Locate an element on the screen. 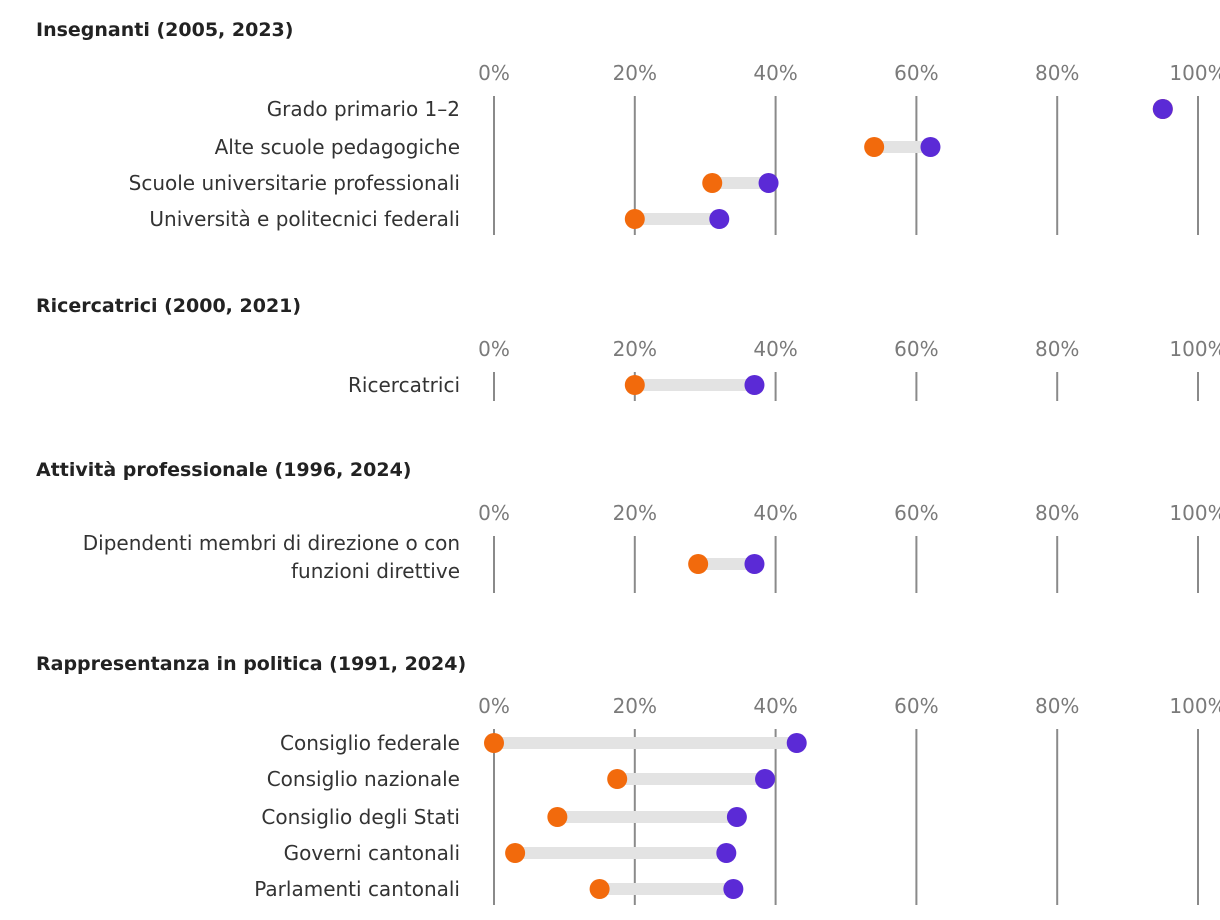 The width and height of the screenshot is (1220, 920). row-label: Consiglio degli Stati is located at coordinates (360, 817).